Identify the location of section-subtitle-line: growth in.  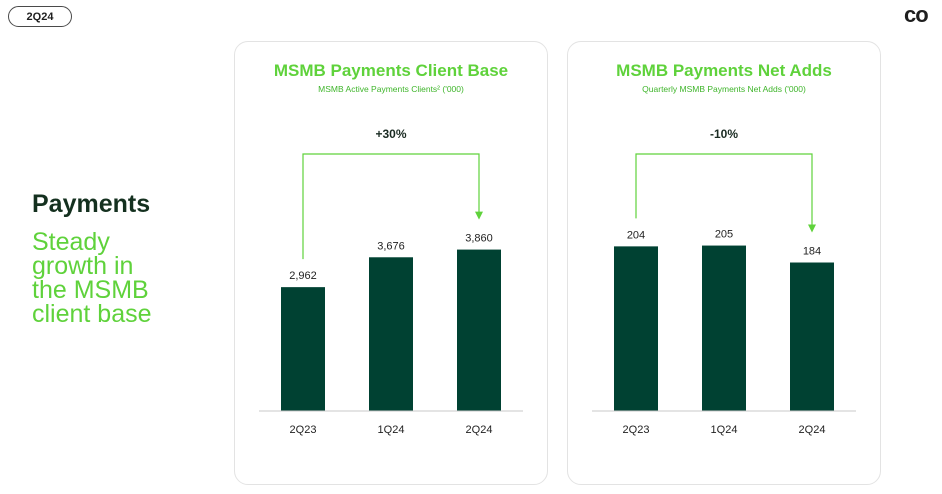
(83, 266).